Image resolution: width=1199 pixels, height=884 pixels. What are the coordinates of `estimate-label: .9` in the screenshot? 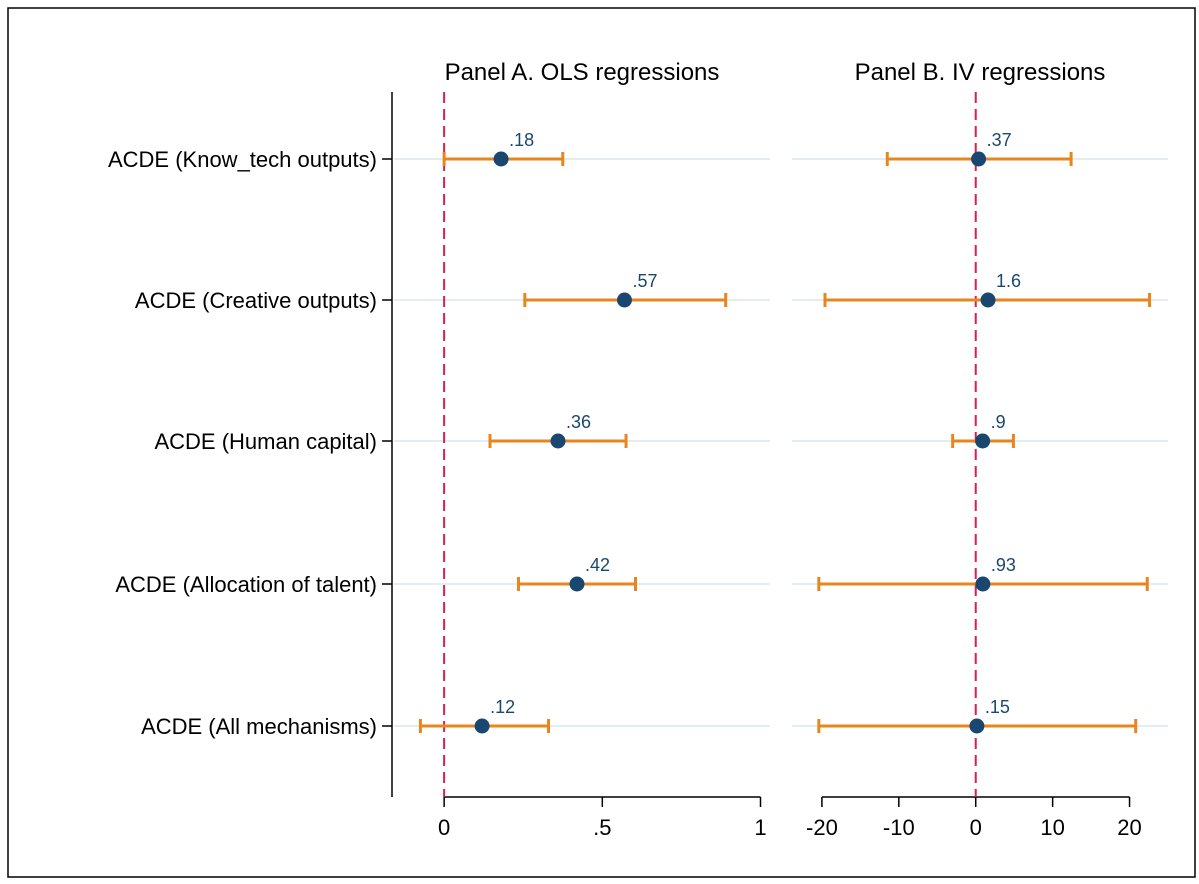 It's located at (998, 422).